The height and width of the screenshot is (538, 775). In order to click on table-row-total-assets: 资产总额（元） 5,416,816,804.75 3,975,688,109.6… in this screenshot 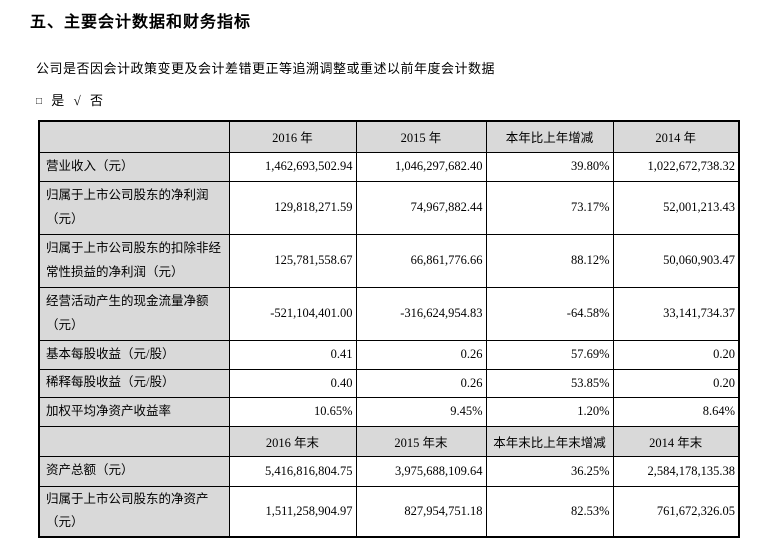, I will do `click(389, 471)`.